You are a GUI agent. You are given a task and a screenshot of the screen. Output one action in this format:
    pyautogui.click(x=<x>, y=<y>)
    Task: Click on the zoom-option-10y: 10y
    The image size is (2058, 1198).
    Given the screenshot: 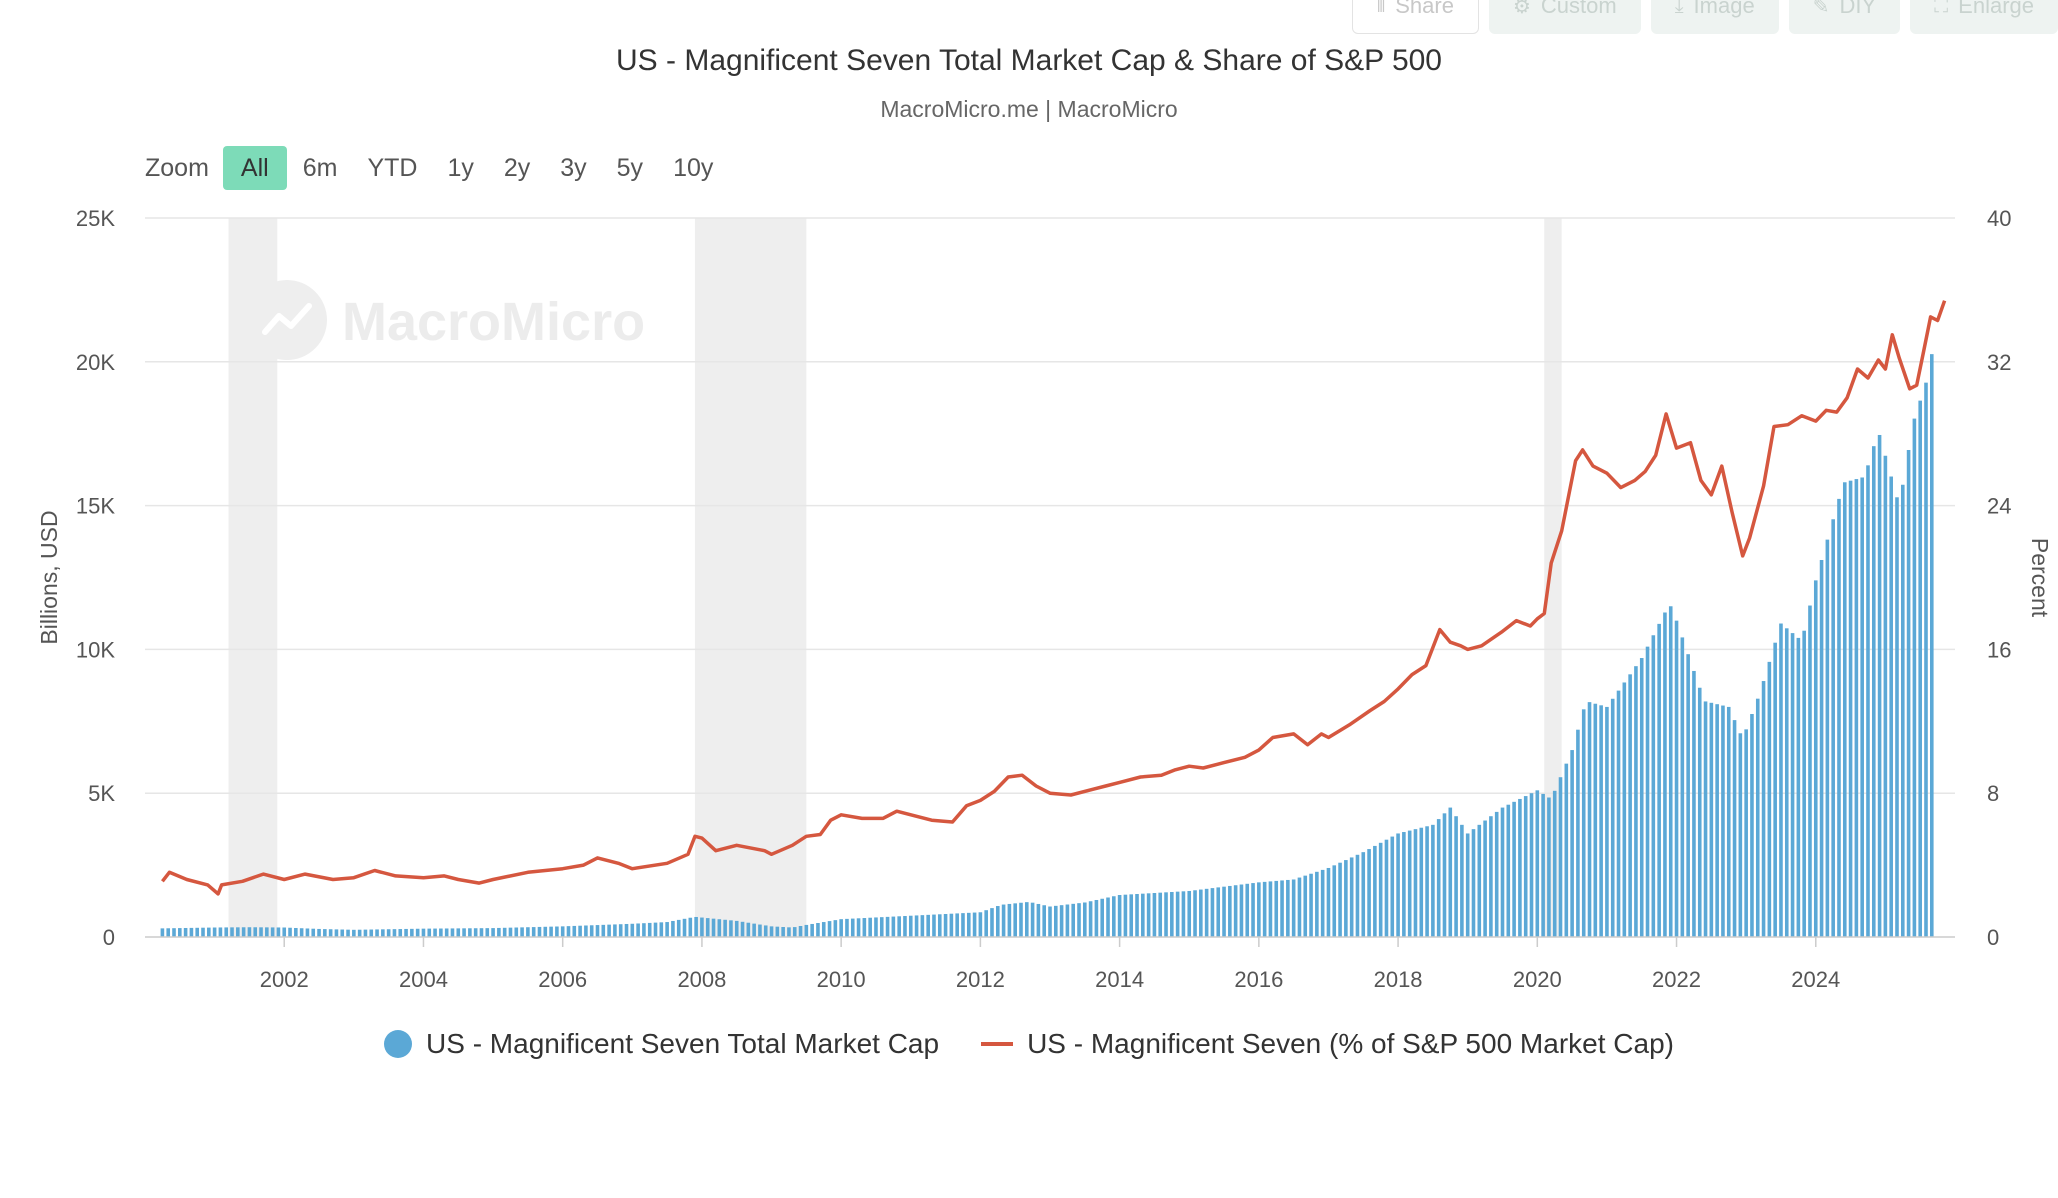 What is the action you would take?
    pyautogui.click(x=693, y=168)
    